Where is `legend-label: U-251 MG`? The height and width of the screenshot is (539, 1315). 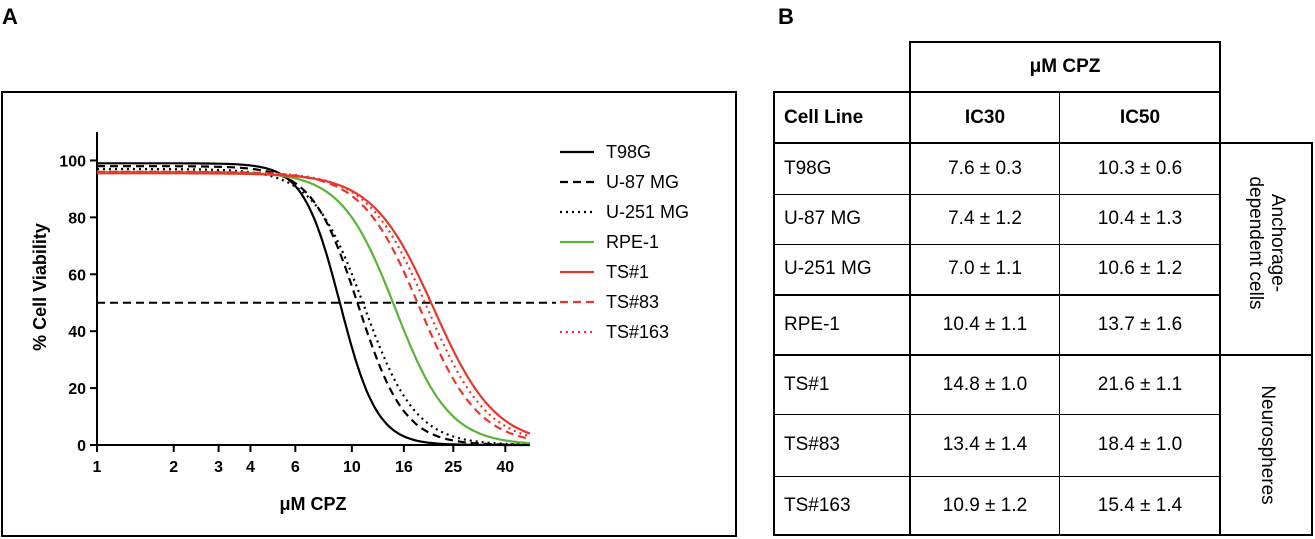
legend-label: U-251 MG is located at coordinates (647, 212).